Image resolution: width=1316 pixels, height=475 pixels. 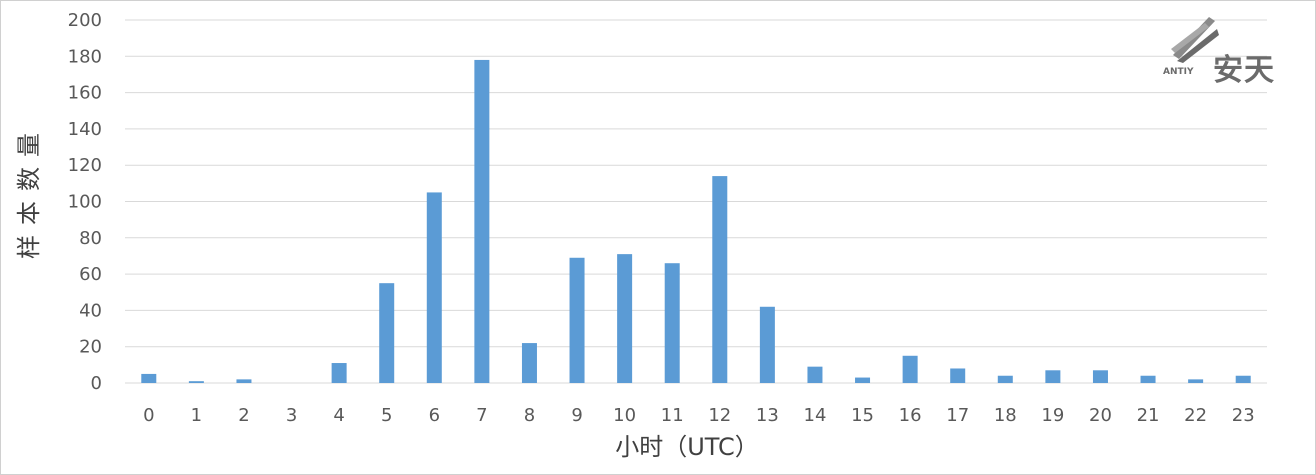 What do you see at coordinates (1195, 40) in the screenshot?
I see `logo-mark-icon` at bounding box center [1195, 40].